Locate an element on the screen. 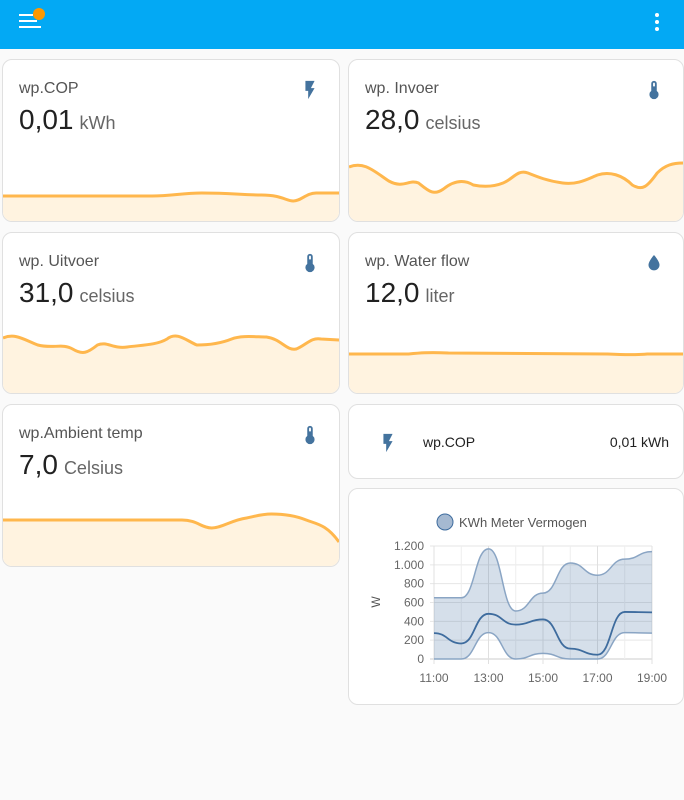 This screenshot has height=800, width=684. sensor-card-water-flow: wp. Water flow 12,0 liter is located at coordinates (516, 313).